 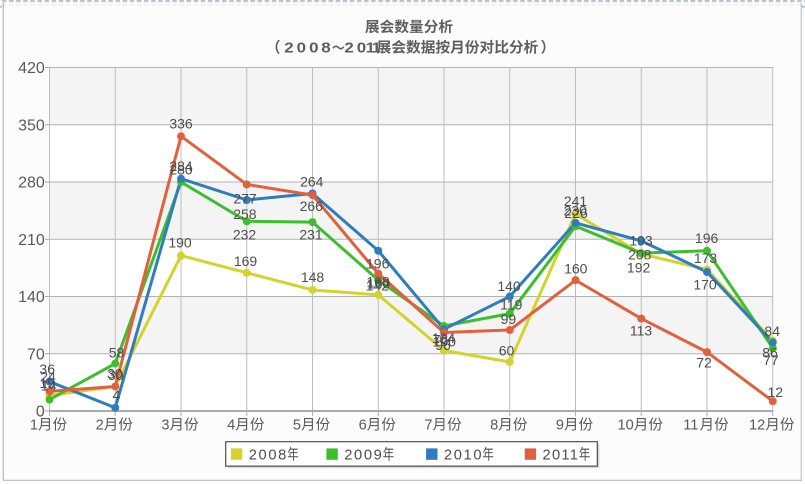 I want to click on svg-text: 99, so click(x=509, y=319).